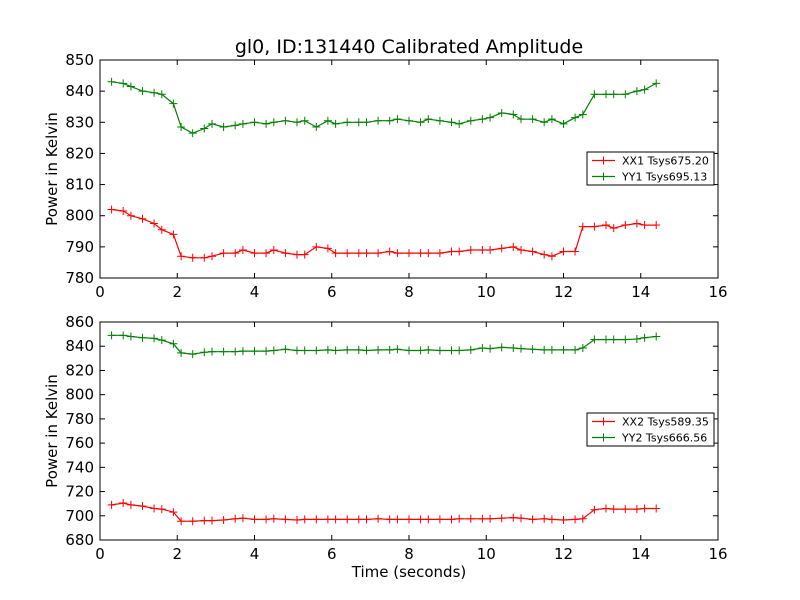  Describe the element at coordinates (79, 185) in the screenshot. I see `y-tick-label: 810` at that location.